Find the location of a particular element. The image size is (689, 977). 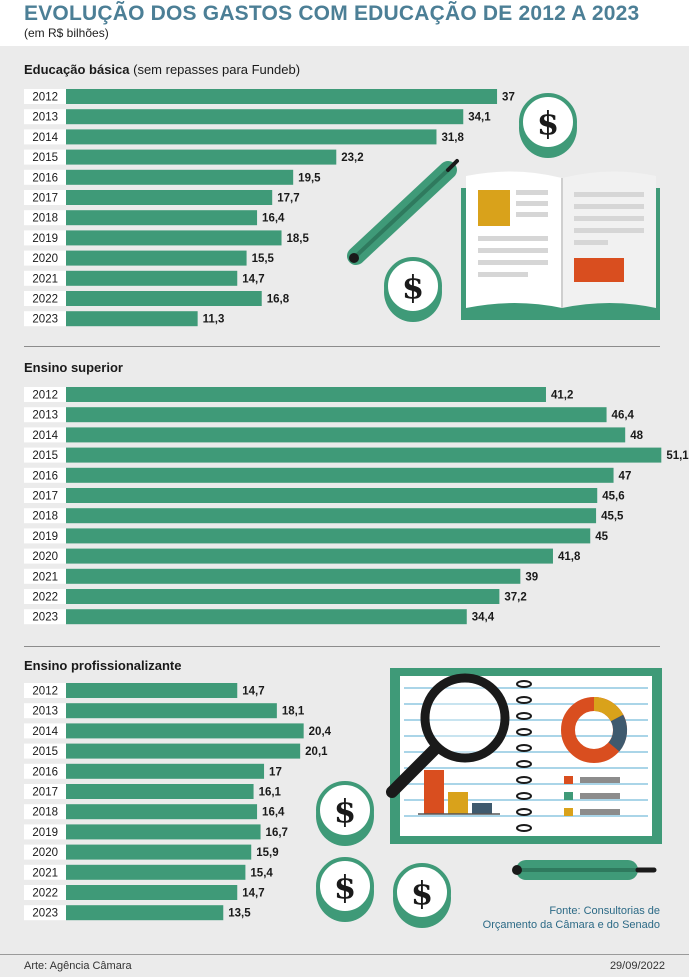

bar-profissionalizante-2017 is located at coordinates (160, 791).